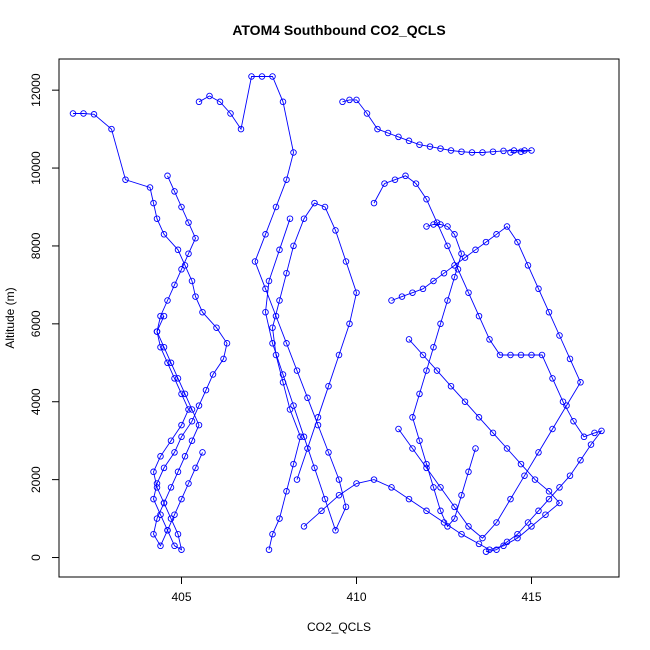 Image resolution: width=650 pixels, height=650 pixels. What do you see at coordinates (531, 597) in the screenshot?
I see `x-tick-label: 415` at bounding box center [531, 597].